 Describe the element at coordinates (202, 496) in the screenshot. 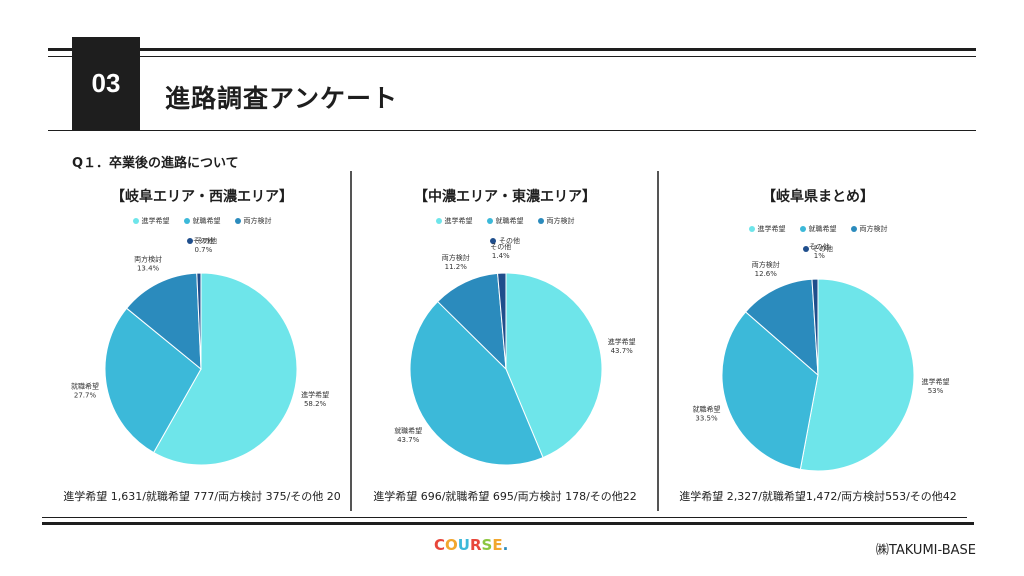

I see `chart-summary: 進学希望 1,631/就職希望 777/両方検討 375/その他 20` at that location.